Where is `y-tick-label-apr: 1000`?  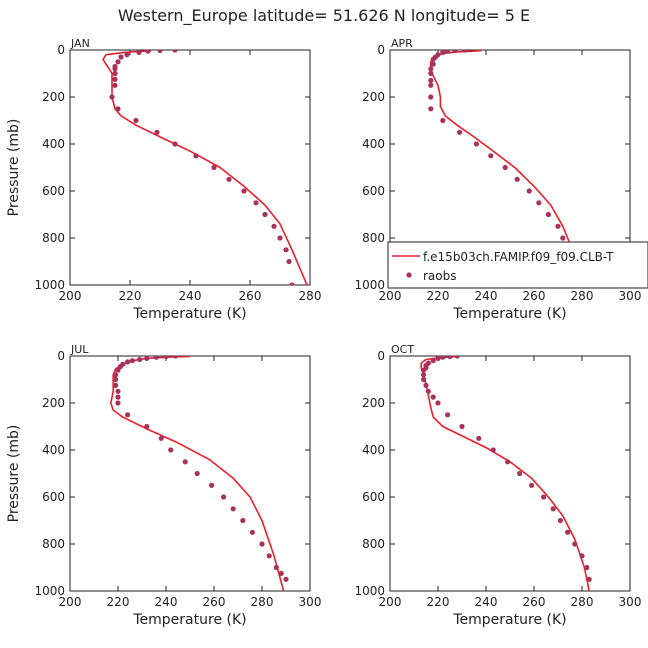 y-tick-label-apr: 1000 is located at coordinates (369, 285).